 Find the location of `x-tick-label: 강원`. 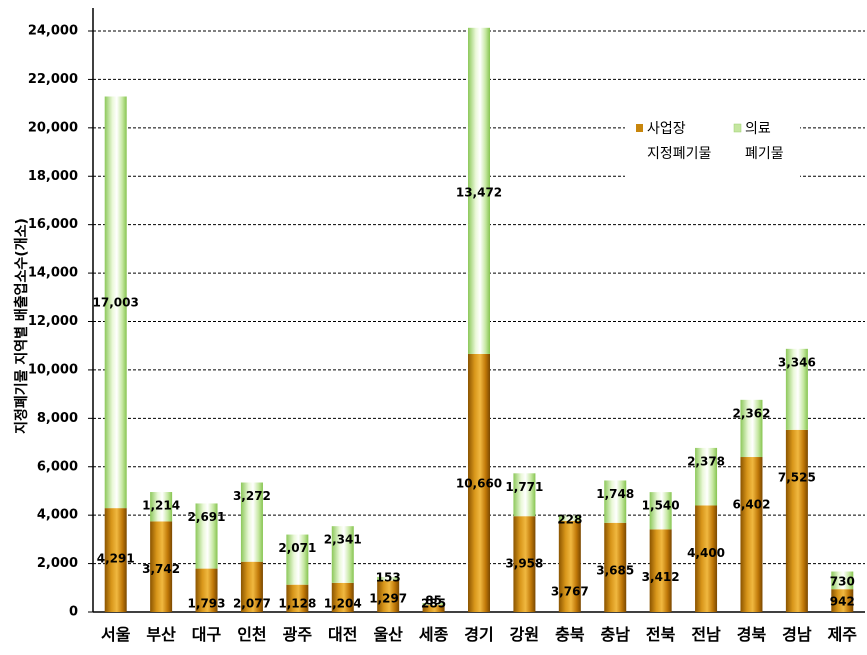

x-tick-label: 강원 is located at coordinates (524, 634).